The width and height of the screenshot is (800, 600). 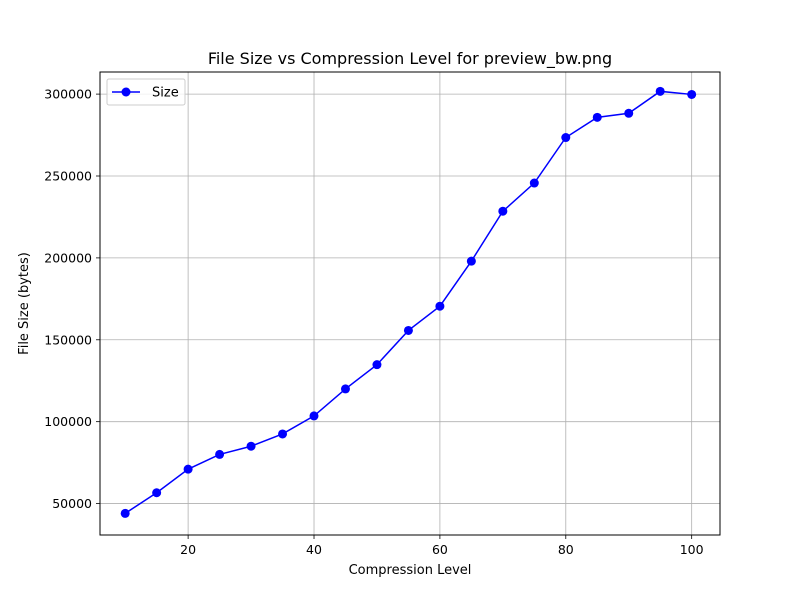 I want to click on x-axis-ticks: 20 40 60 80 100, so click(x=442, y=546).